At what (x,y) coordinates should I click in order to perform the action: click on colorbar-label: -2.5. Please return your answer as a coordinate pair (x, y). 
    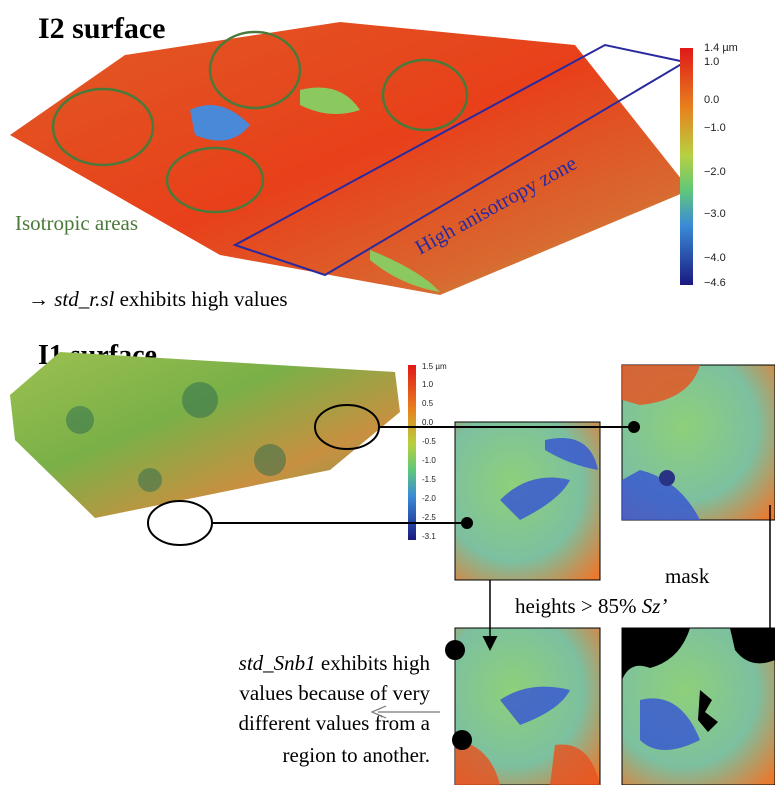
    Looking at the image, I should click on (429, 517).